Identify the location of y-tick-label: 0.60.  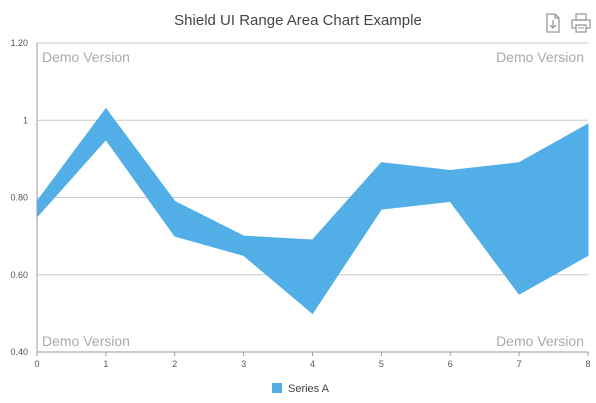
(19, 275).